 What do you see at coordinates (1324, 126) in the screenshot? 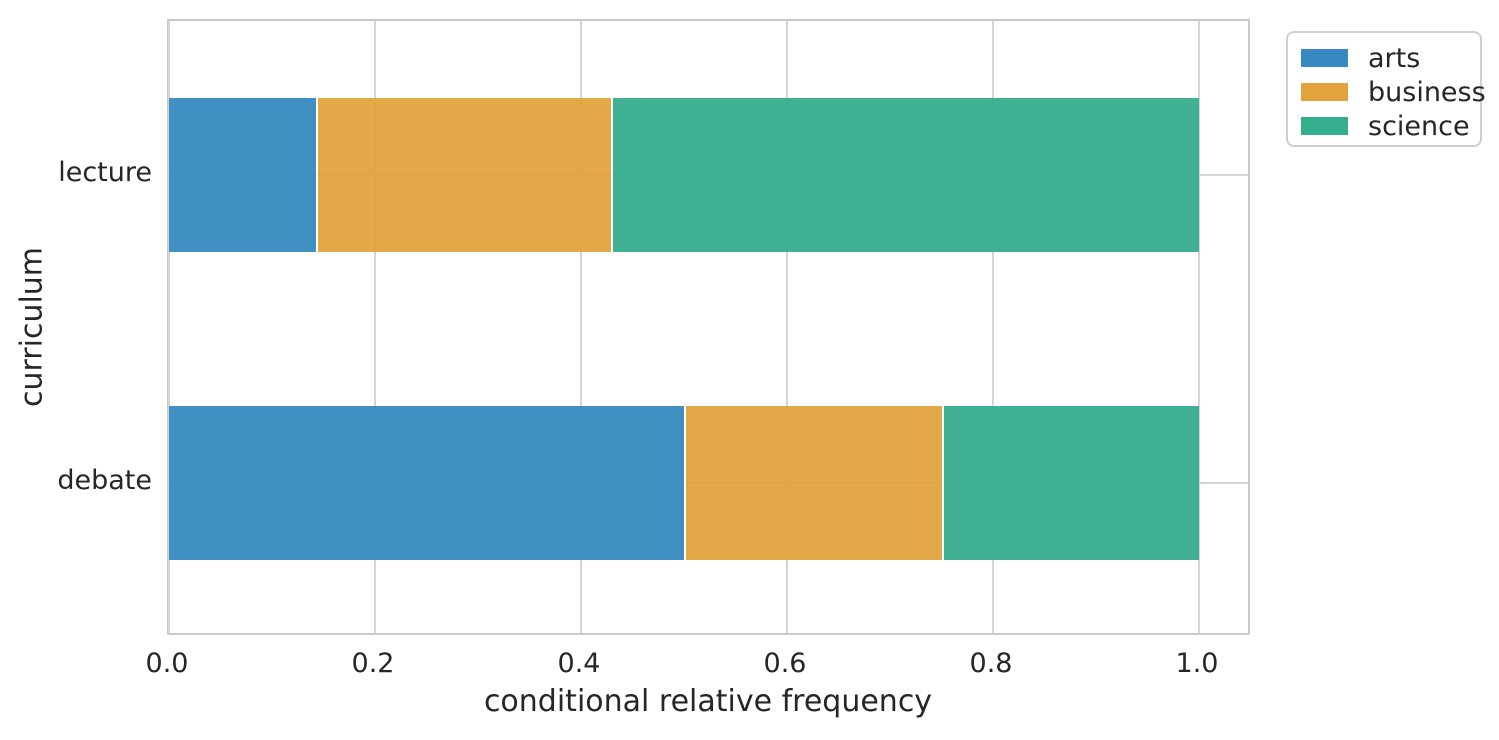
I see `science-swatch-icon` at bounding box center [1324, 126].